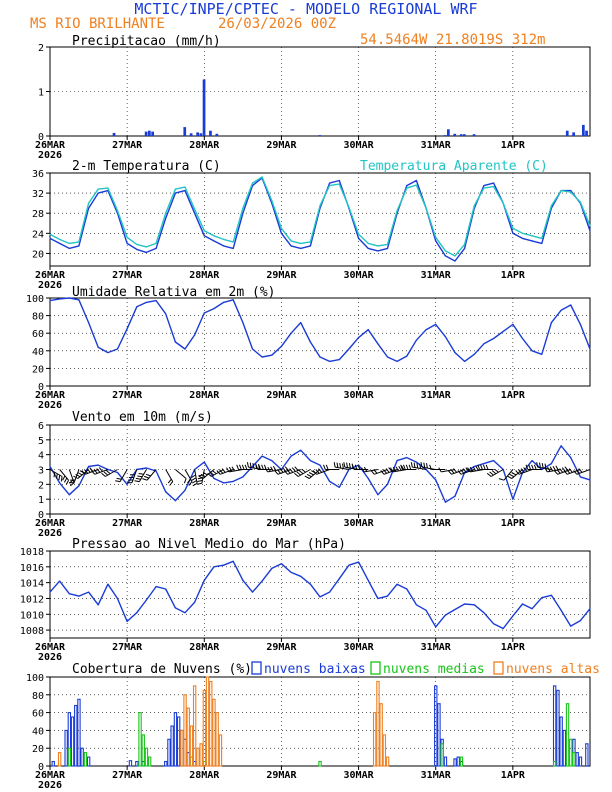  I want to click on umid-ylabel: 0, so click(41, 387).